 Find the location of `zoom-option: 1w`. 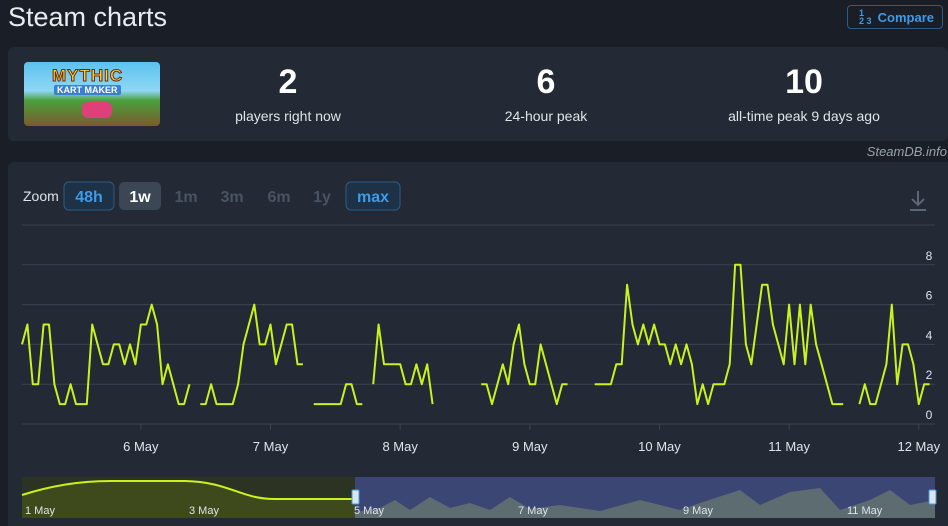

zoom-option: 1w is located at coordinates (140, 197).